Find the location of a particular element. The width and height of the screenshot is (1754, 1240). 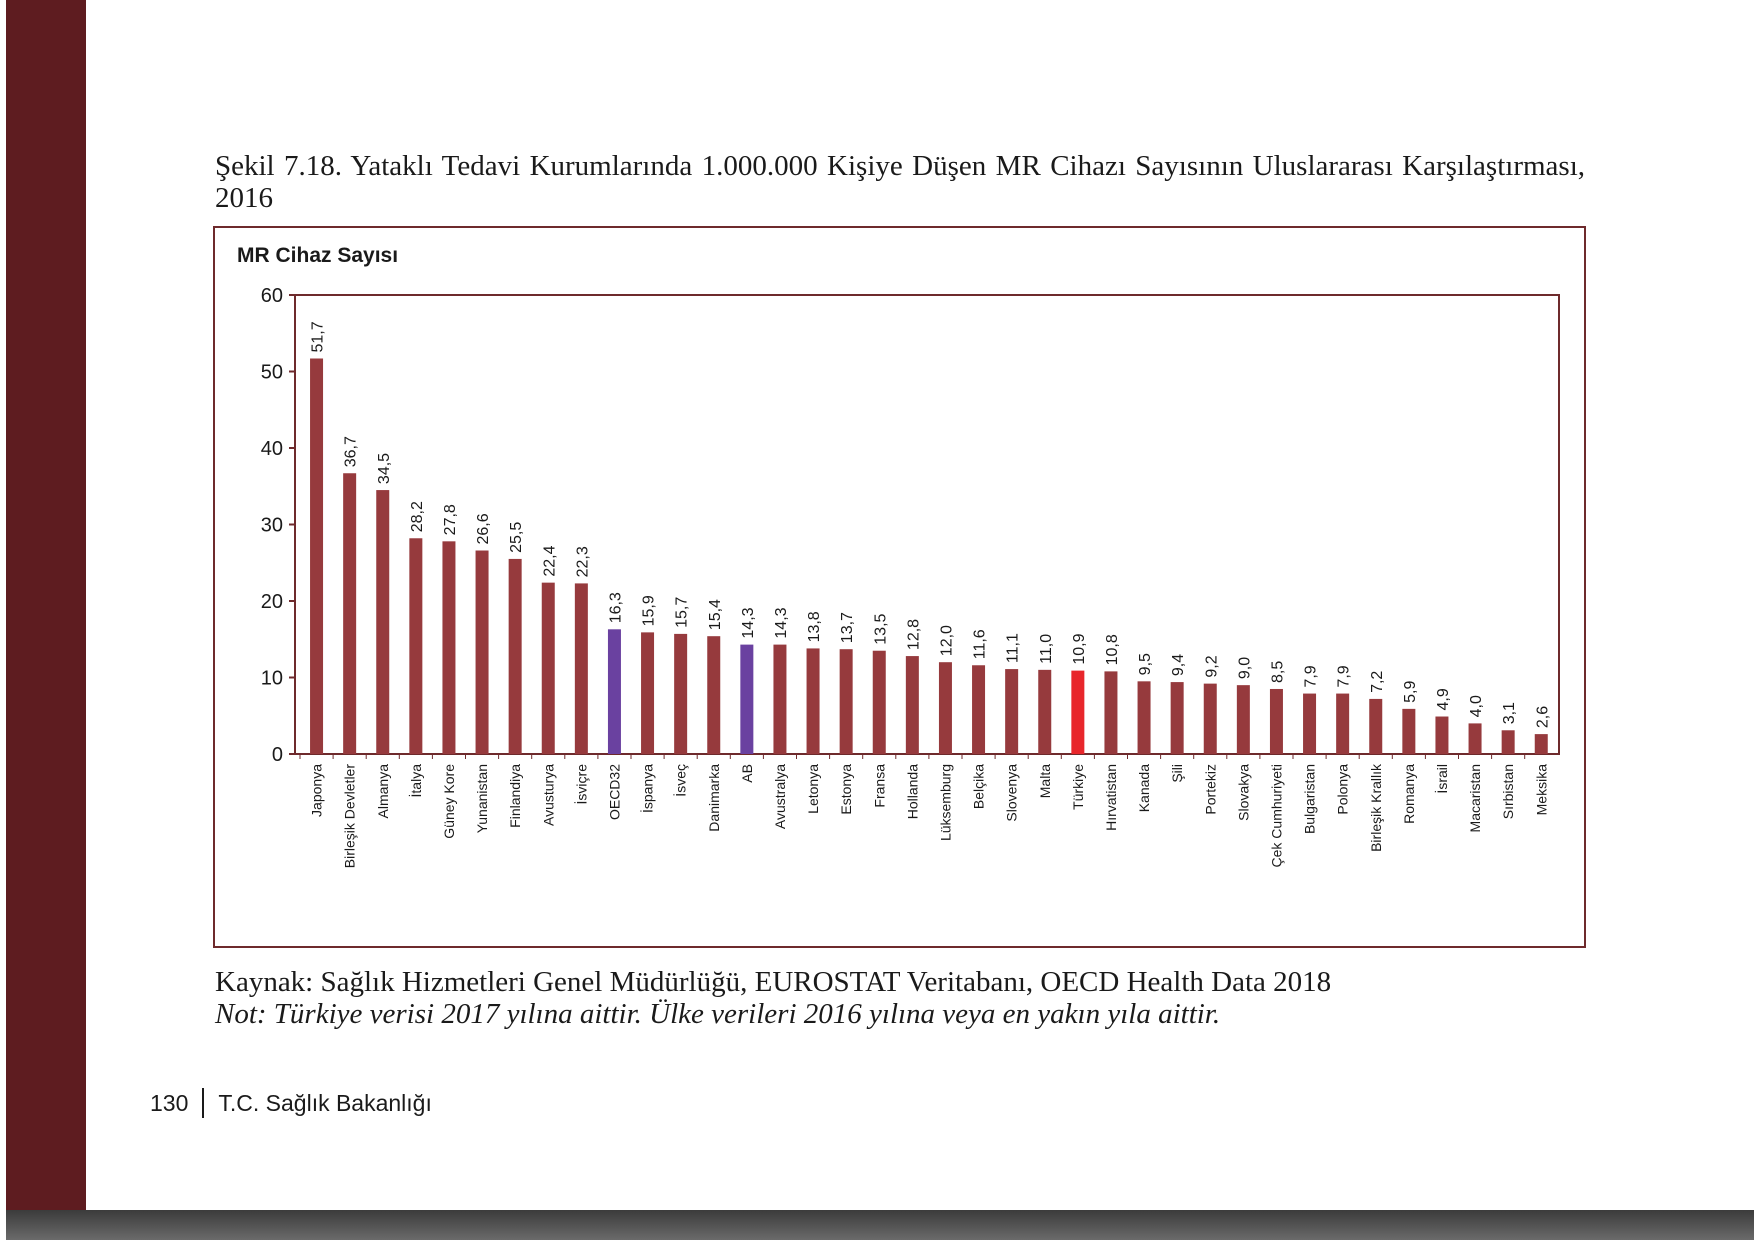

x-tick-label: Danimarka is located at coordinates (714, 798).